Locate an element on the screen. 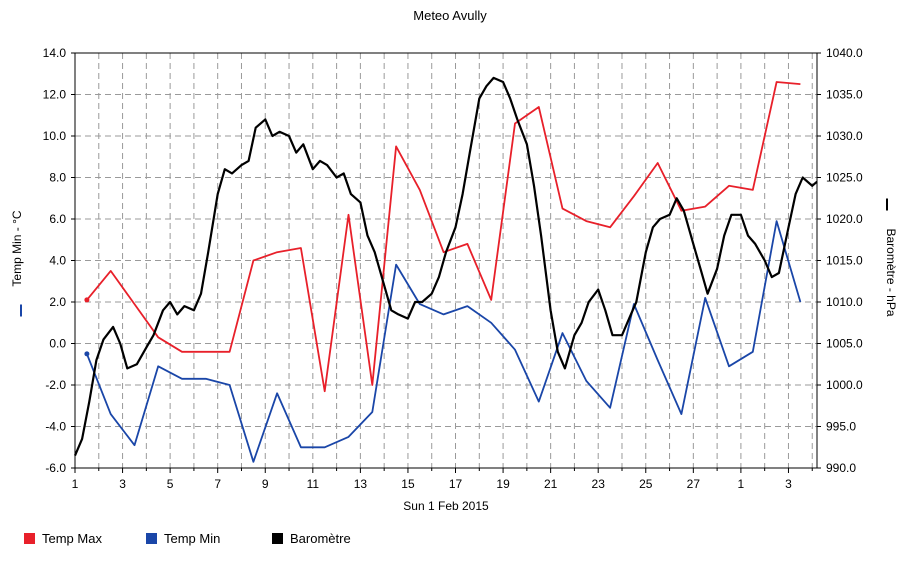 This screenshot has width=900, height=563. y-right-tick-label: 1035.0 is located at coordinates (844, 95).